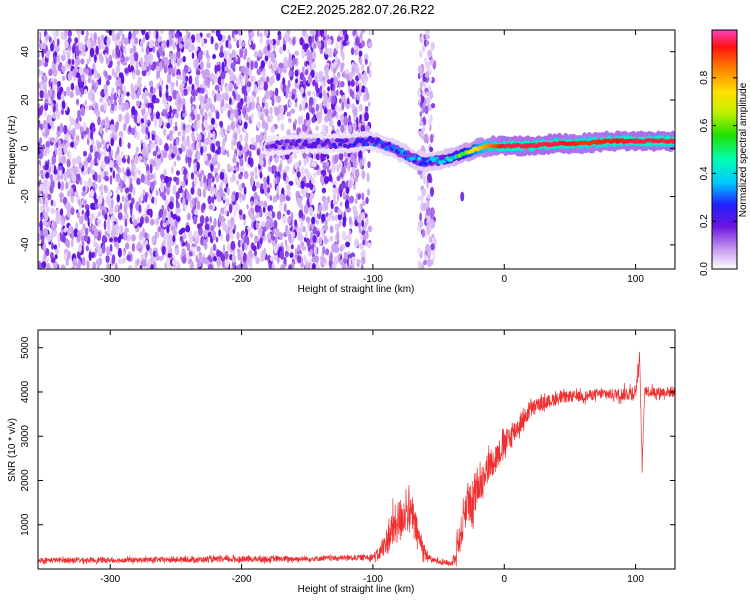 The image size is (750, 600). I want to click on x-tick-label: -300, so click(110, 279).